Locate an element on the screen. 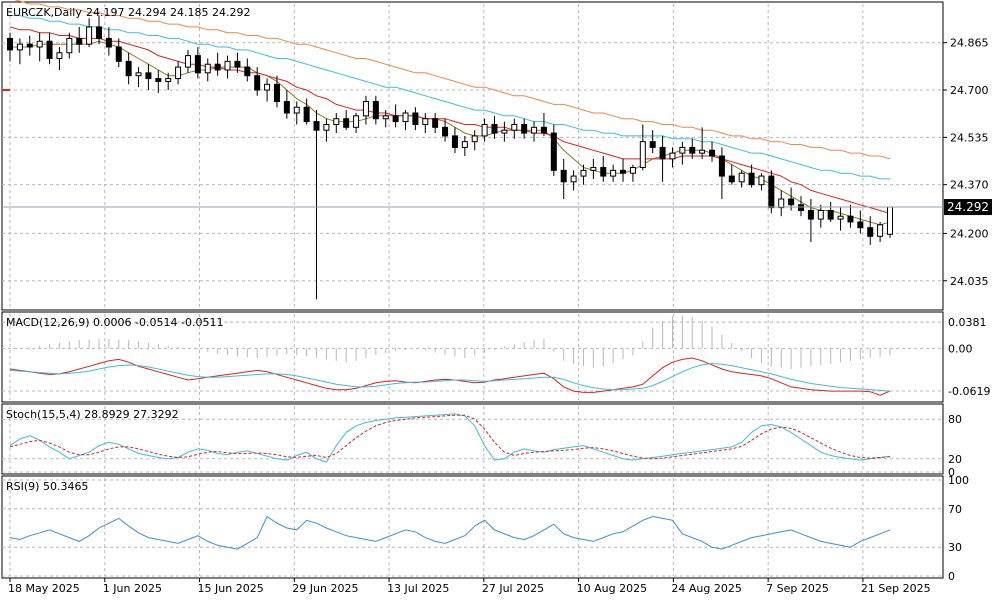  stoch-signal-line is located at coordinates (450, 437).